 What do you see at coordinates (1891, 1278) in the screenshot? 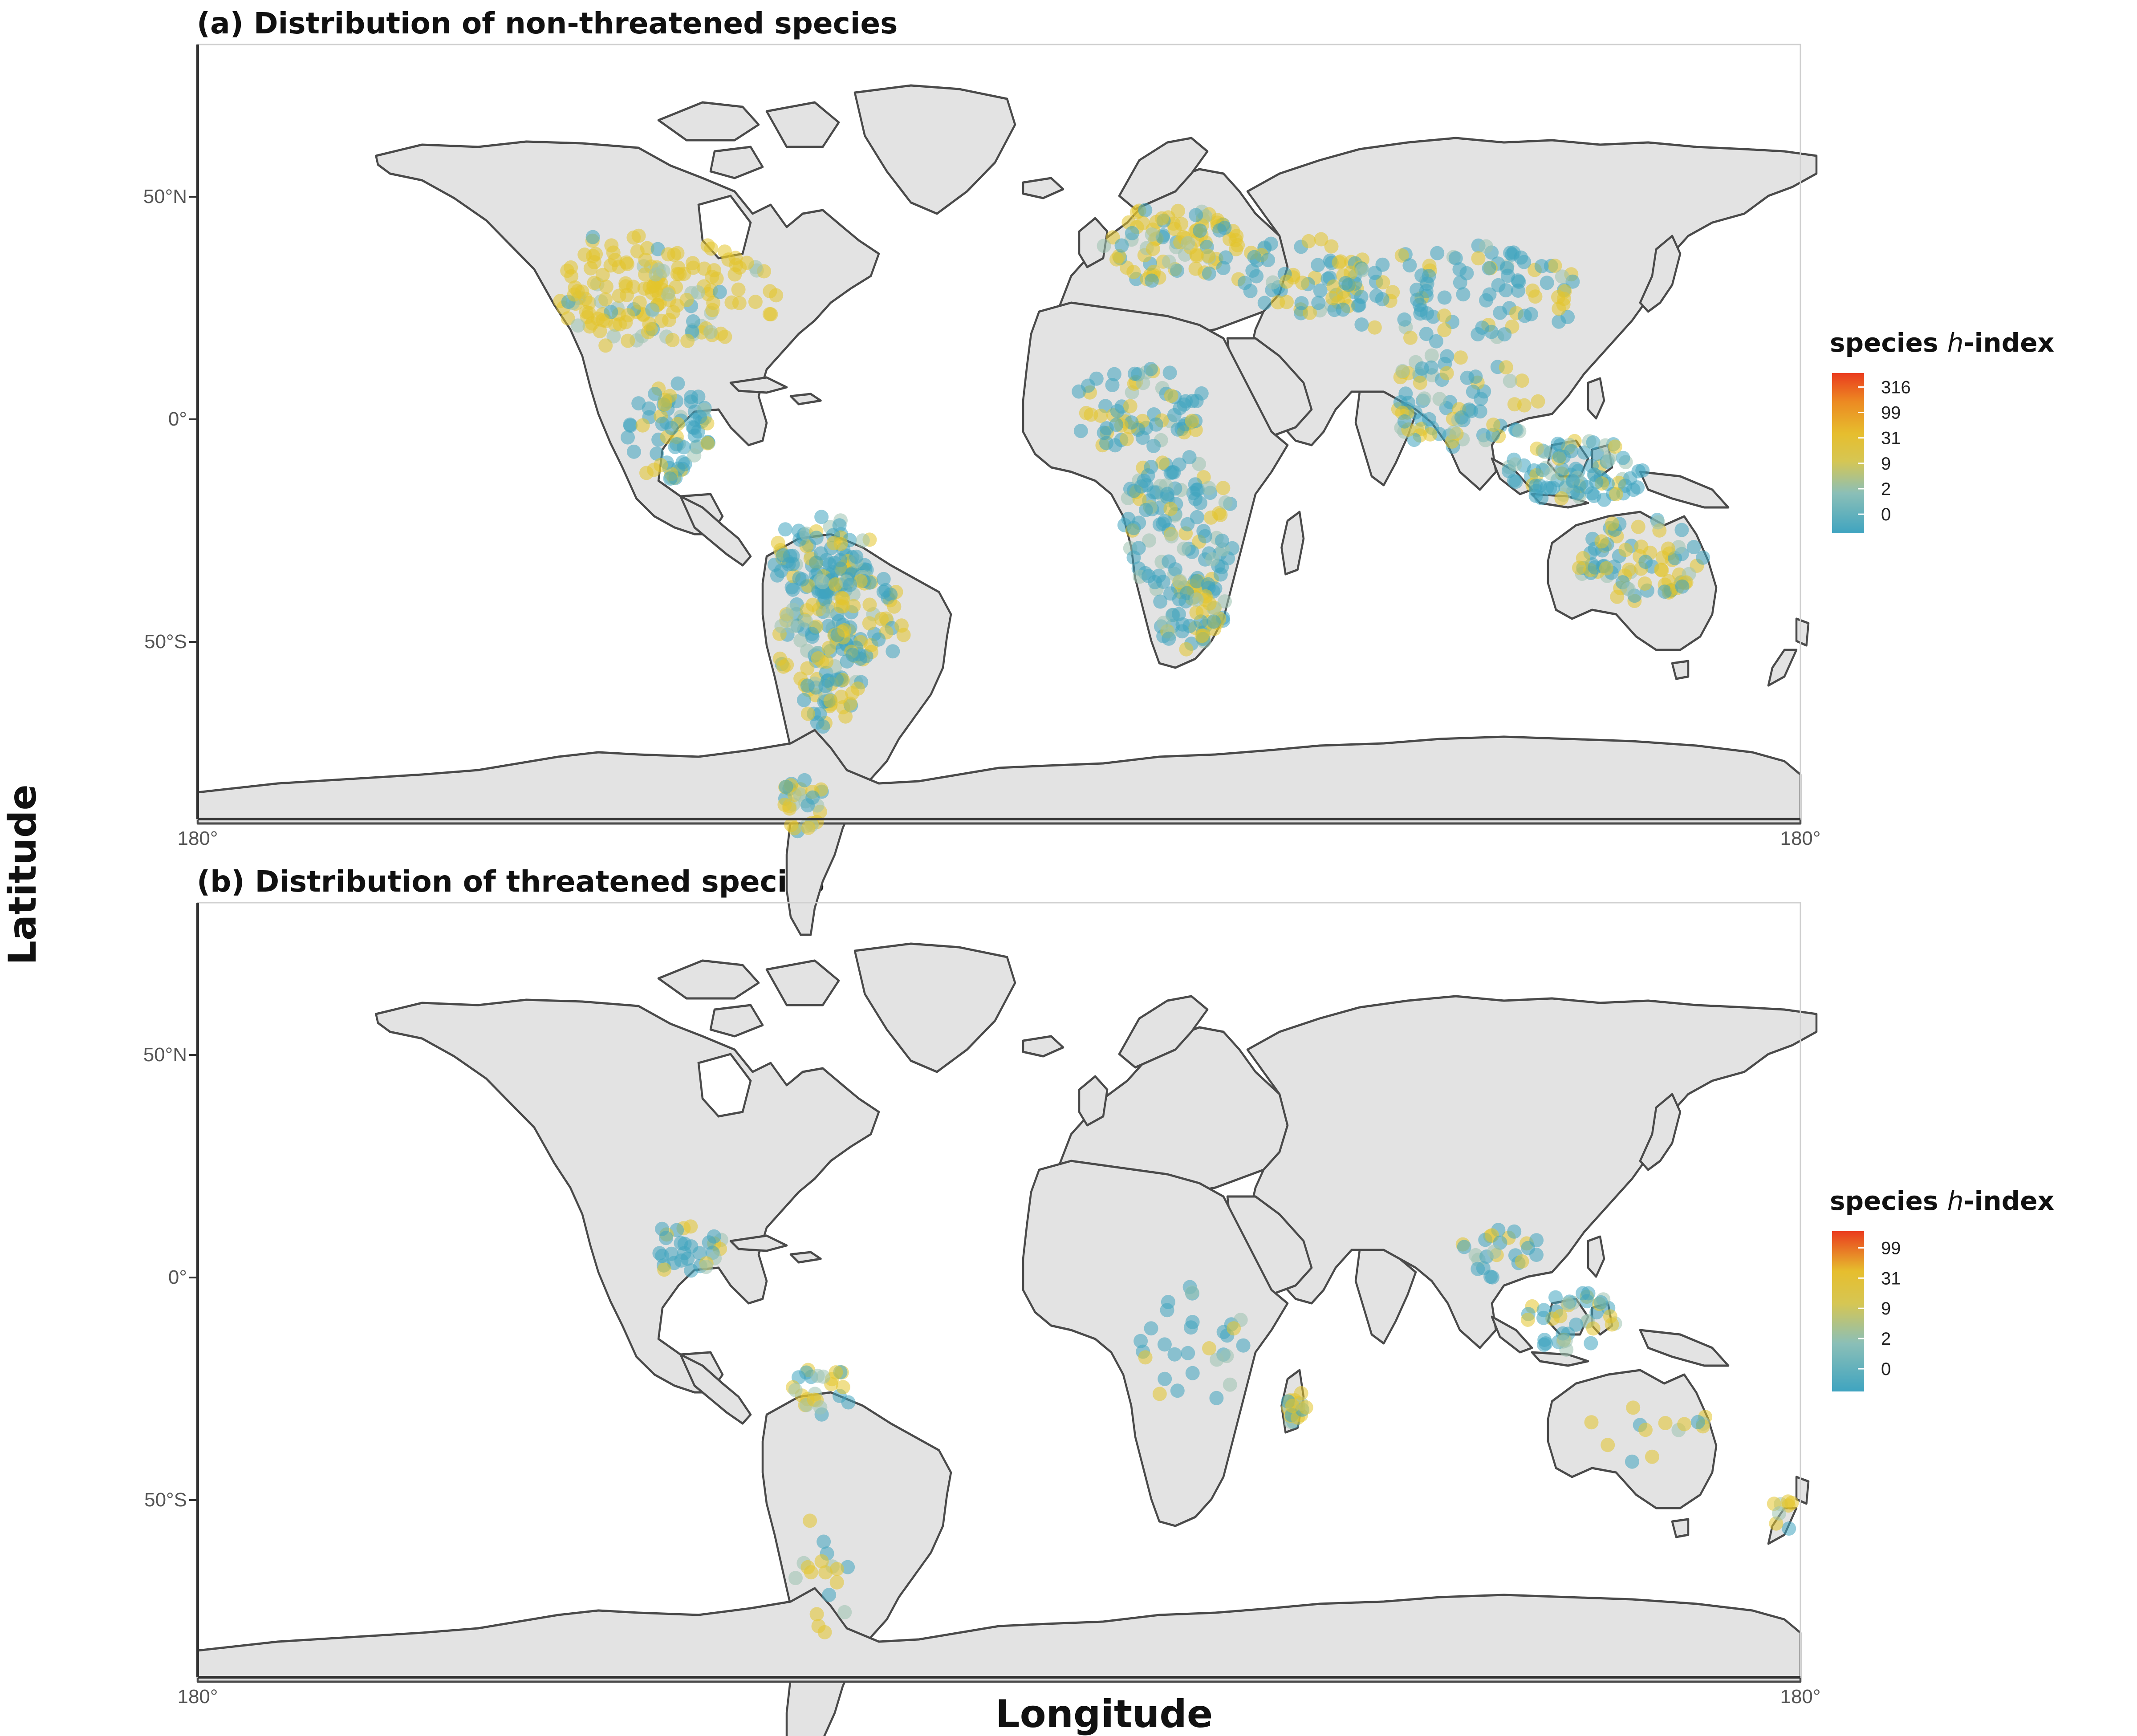
I see `panel-b-legend-label: 31` at bounding box center [1891, 1278].